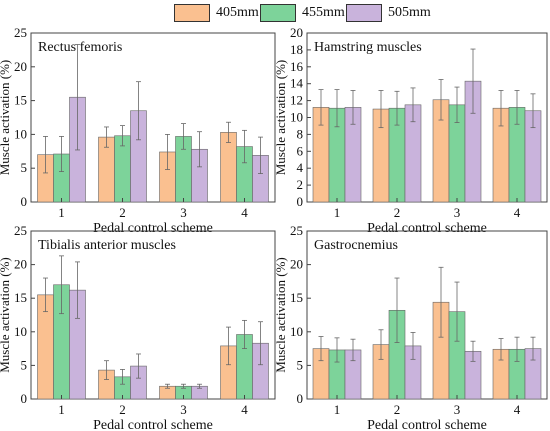 This screenshot has width=550, height=431. What do you see at coordinates (300, 167) in the screenshot?
I see `y-tick-label: 4` at bounding box center [300, 167].